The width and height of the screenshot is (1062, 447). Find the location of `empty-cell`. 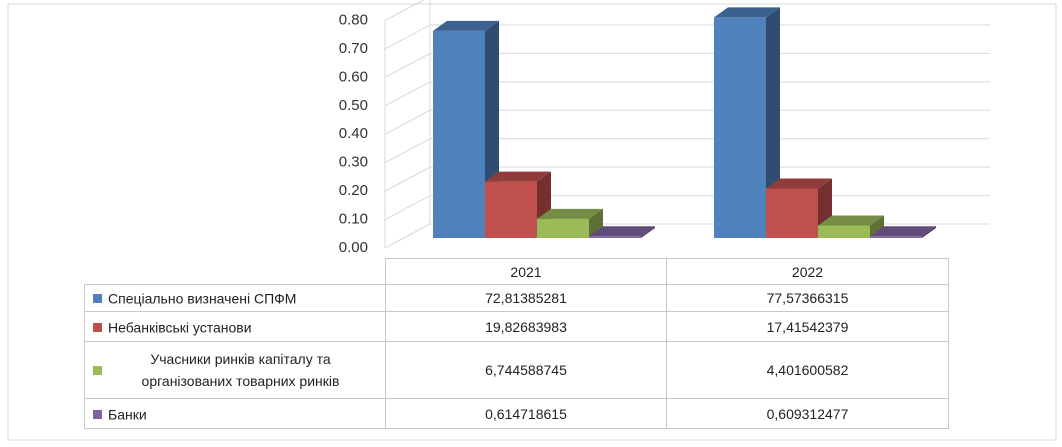

empty-cell is located at coordinates (235, 272).